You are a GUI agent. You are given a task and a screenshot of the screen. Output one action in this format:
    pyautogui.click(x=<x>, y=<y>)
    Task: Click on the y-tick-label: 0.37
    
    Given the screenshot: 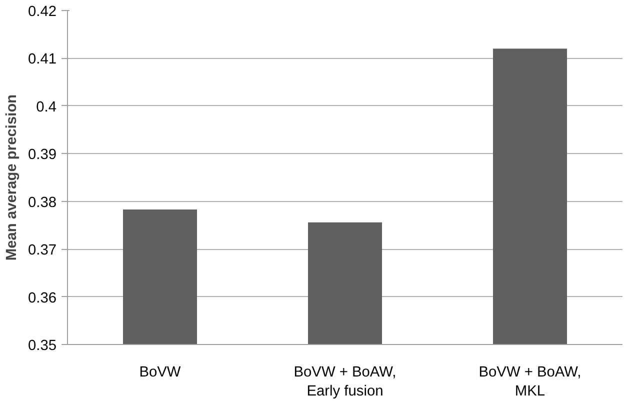 What is the action you would take?
    pyautogui.click(x=42, y=250)
    